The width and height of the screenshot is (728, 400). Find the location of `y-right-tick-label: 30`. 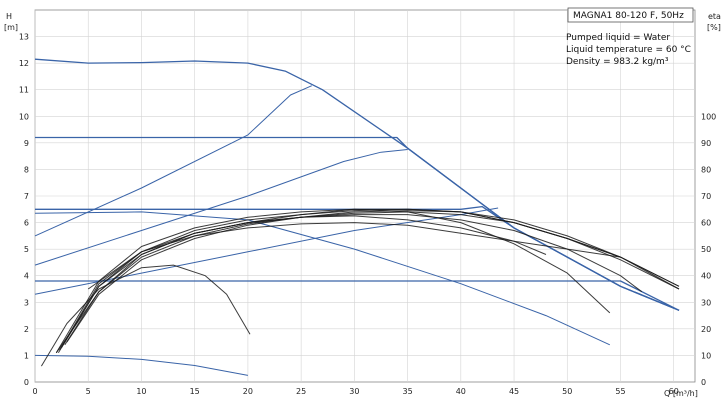

y-right-tick-label: 30 is located at coordinates (706, 302).